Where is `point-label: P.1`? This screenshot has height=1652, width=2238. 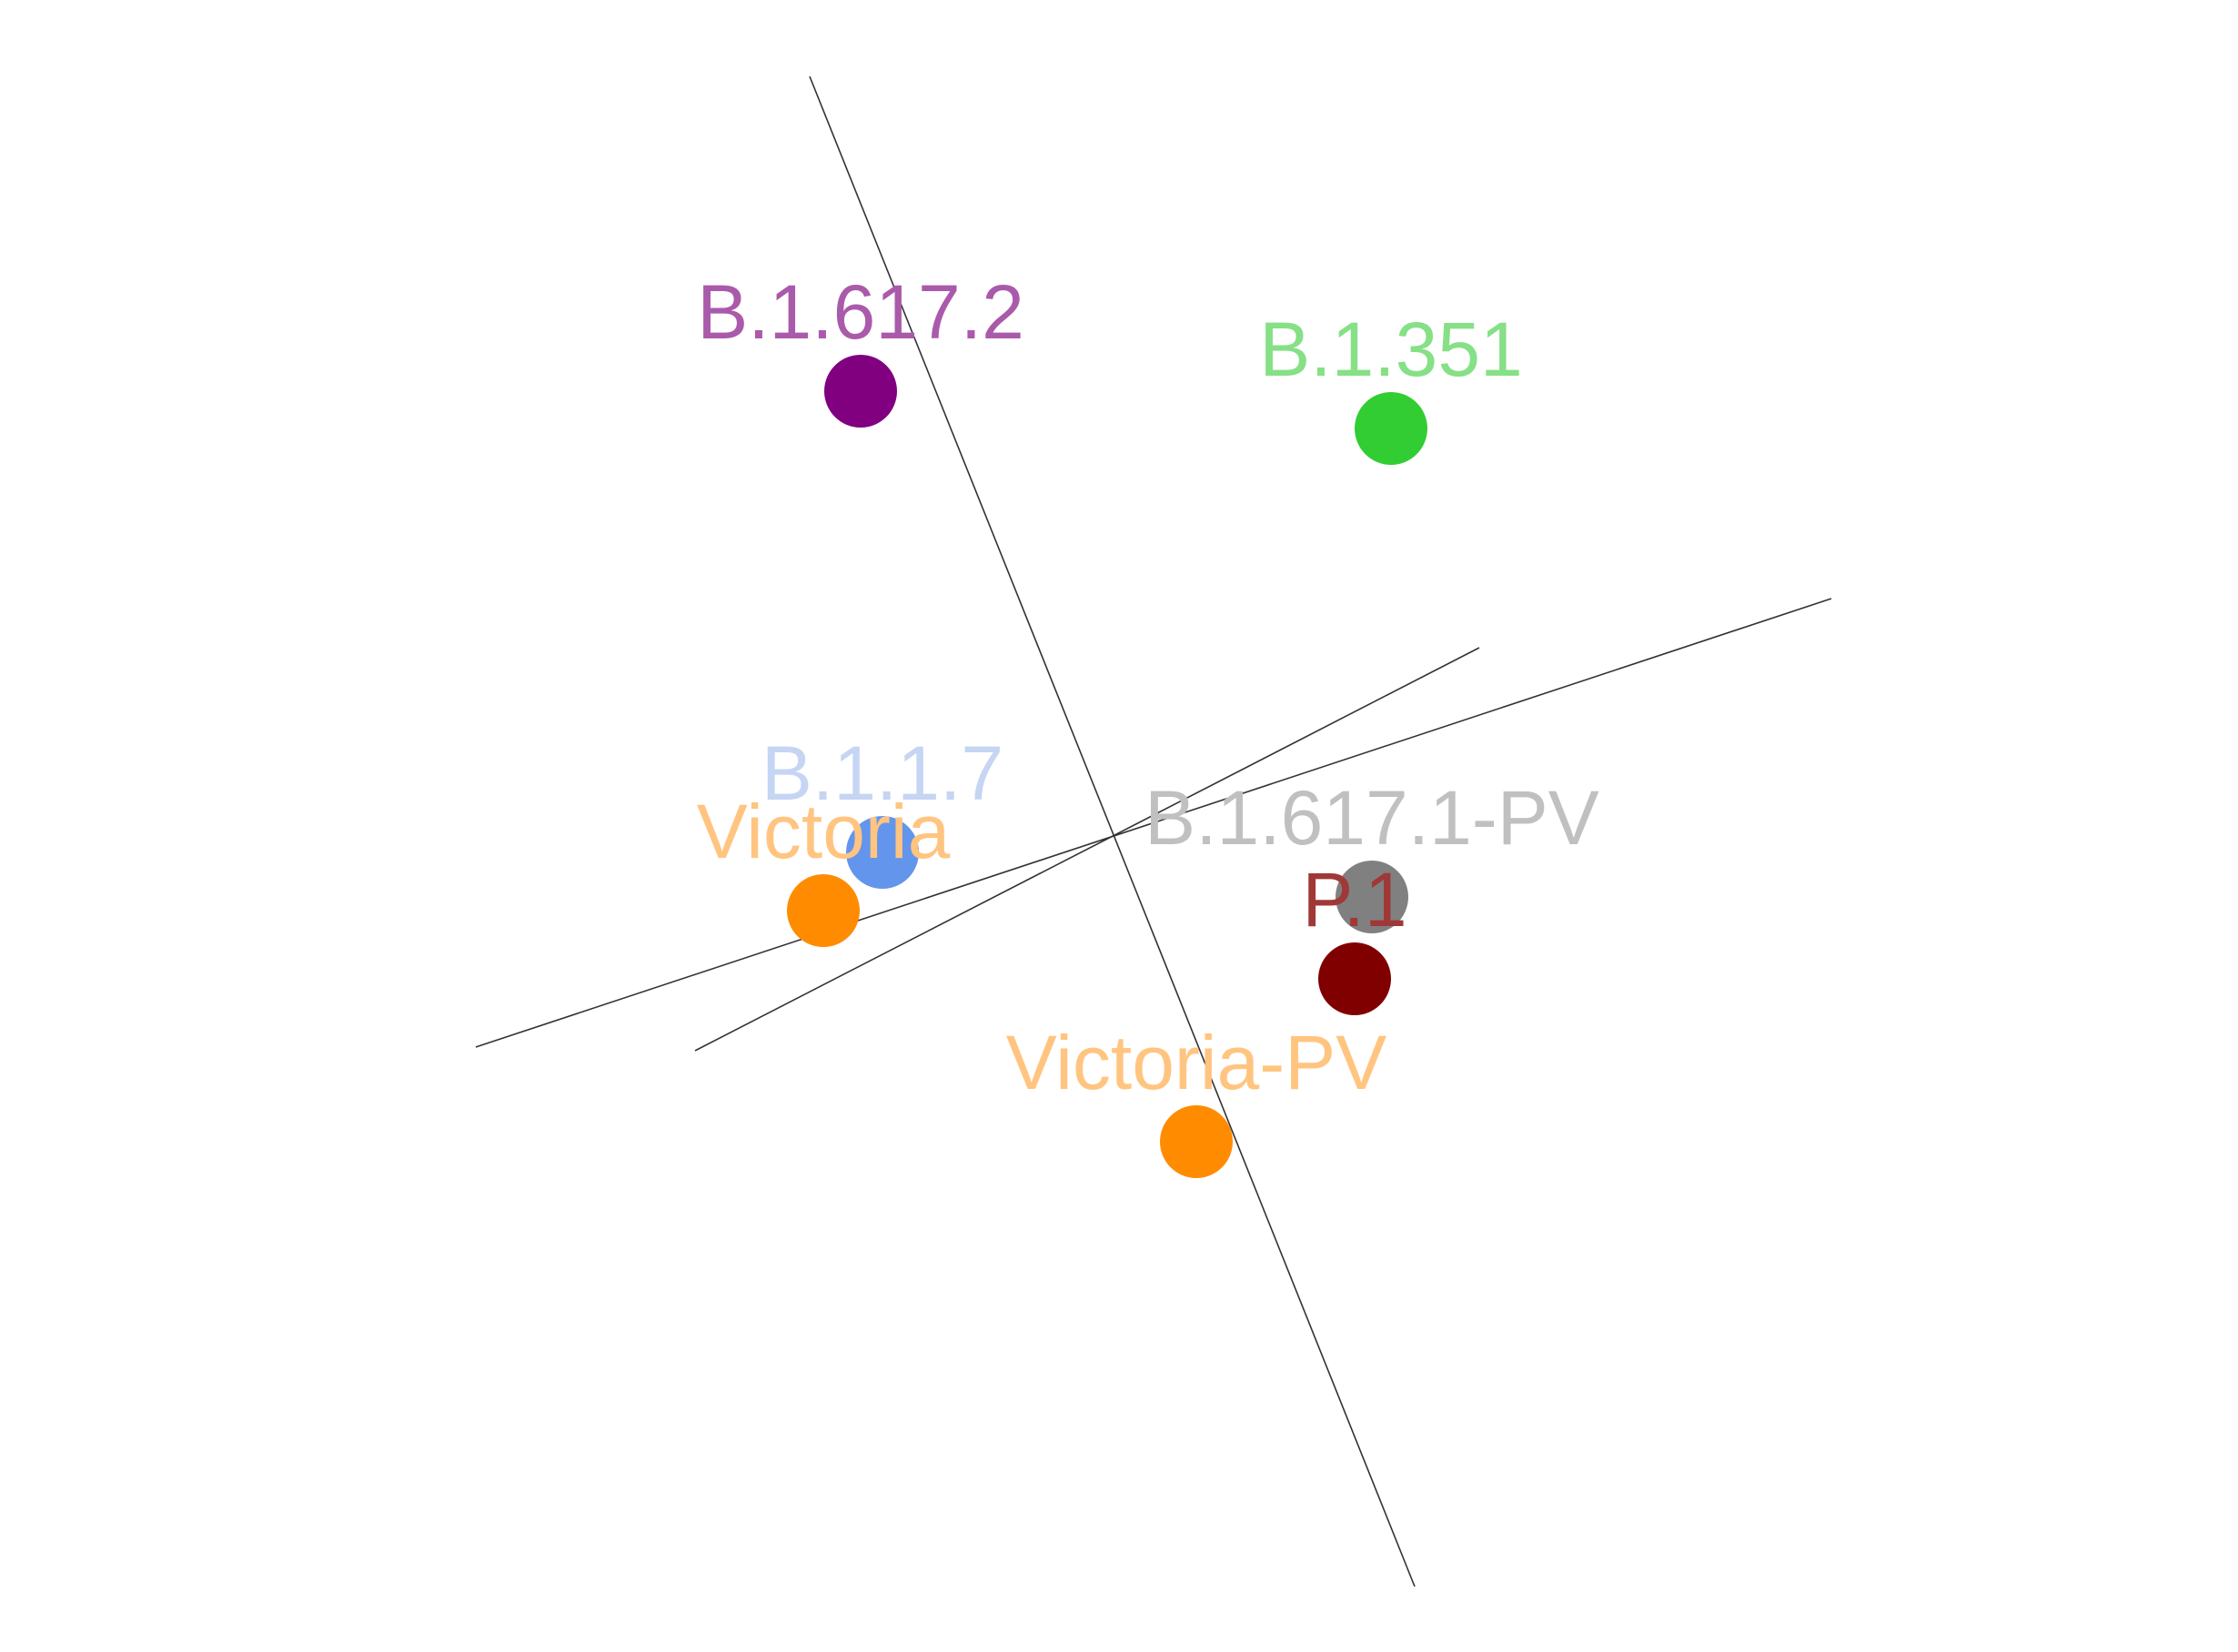
point-label: P.1 is located at coordinates (1354, 899).